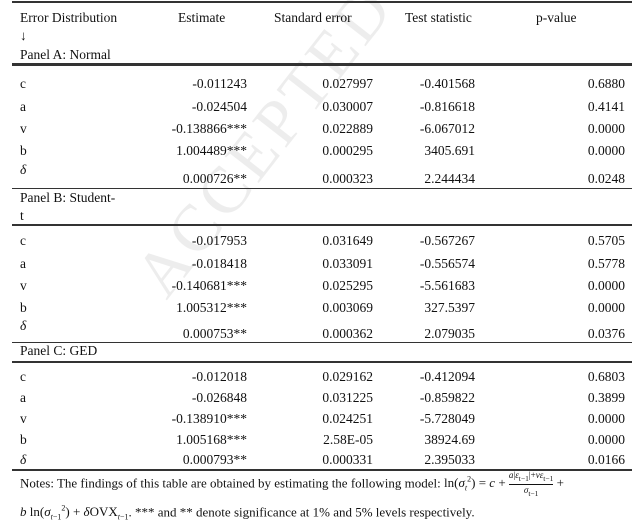 This screenshot has height=528, width=640. What do you see at coordinates (347, 397) in the screenshot?
I see `standard-error-cell: 0.031225` at bounding box center [347, 397].